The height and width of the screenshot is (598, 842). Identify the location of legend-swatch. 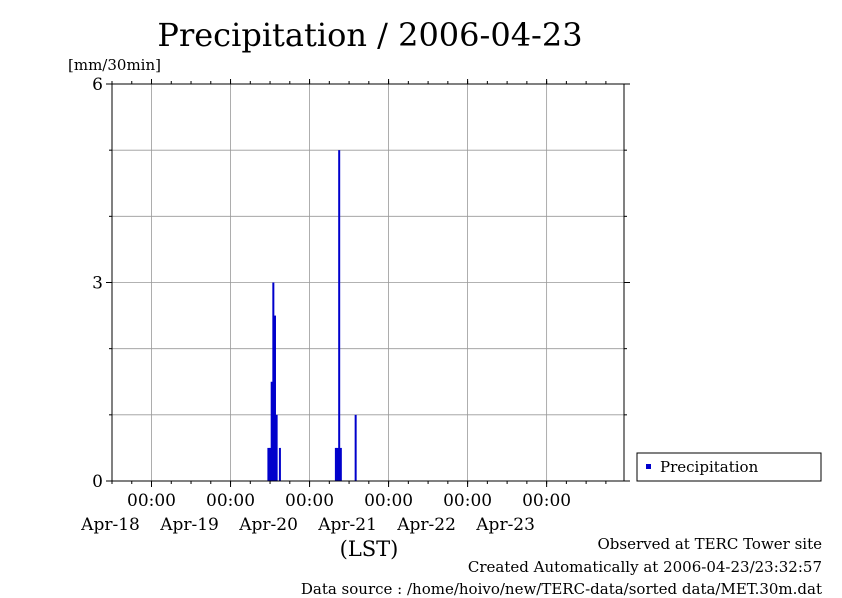
(648, 466).